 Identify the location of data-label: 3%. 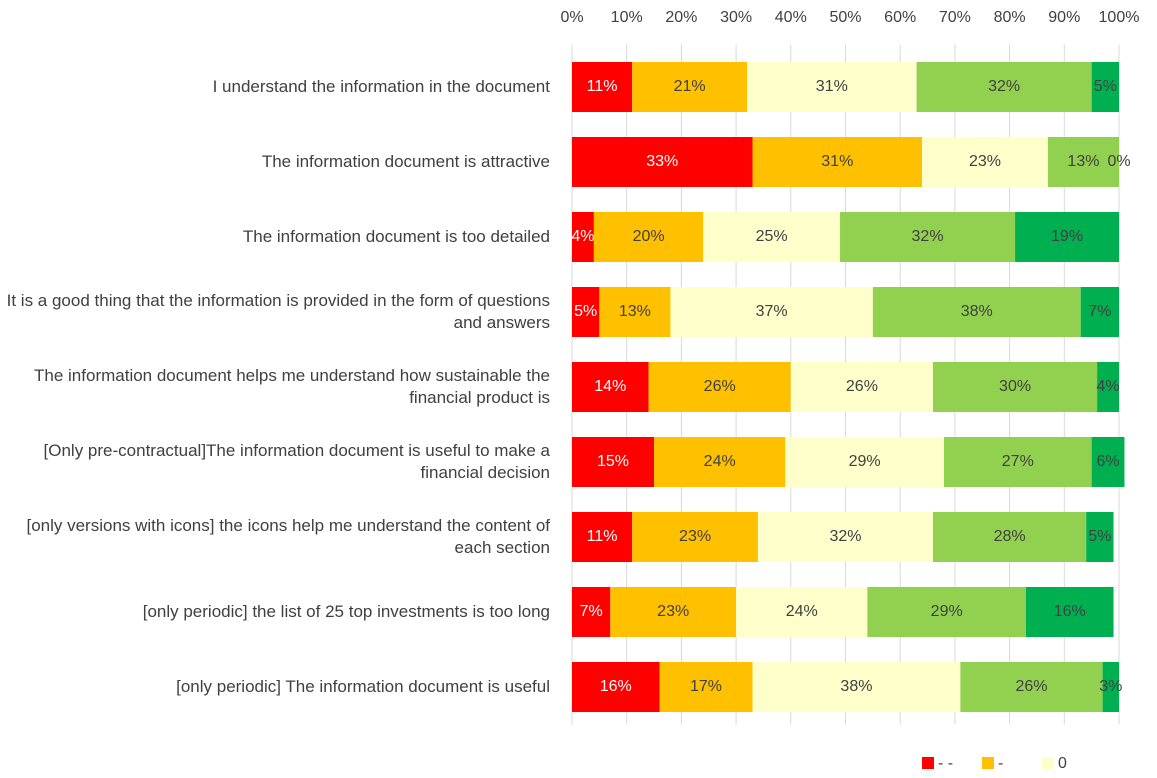
(1110, 686).